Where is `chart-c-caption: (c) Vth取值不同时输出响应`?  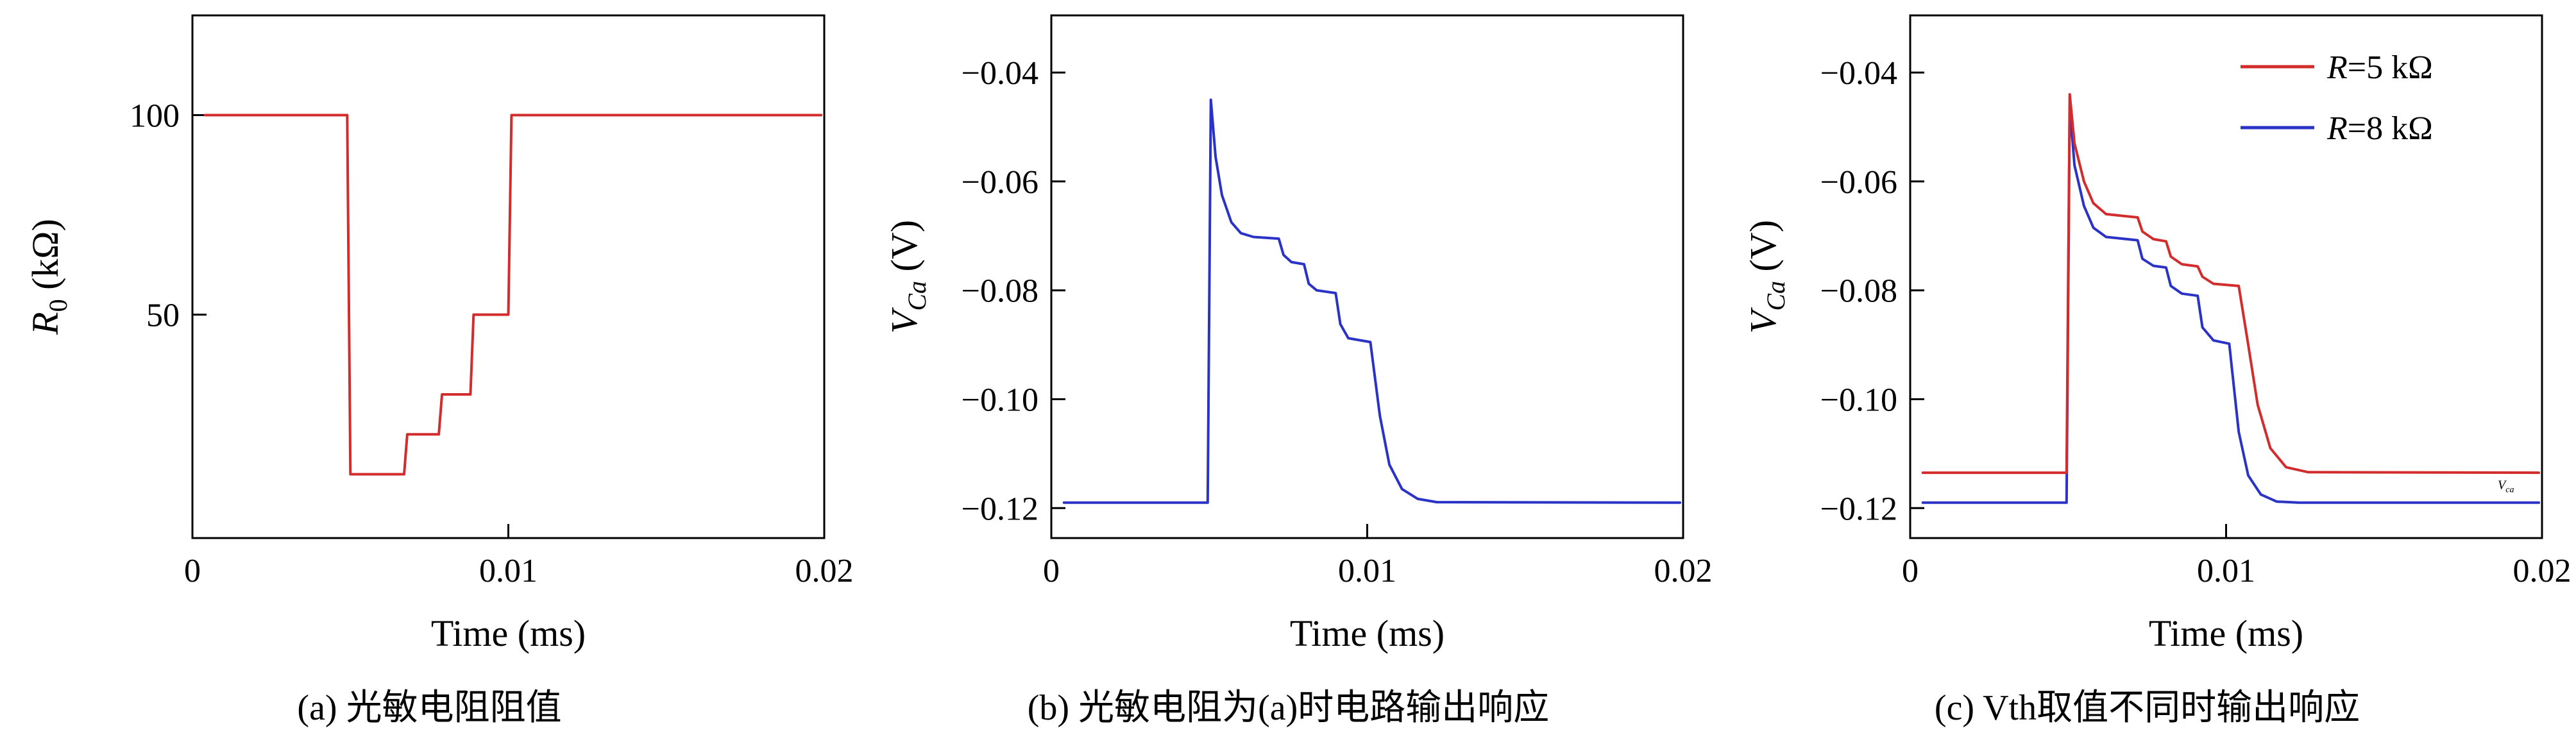 chart-c-caption: (c) Vth取值不同时输出响应 is located at coordinates (2147, 708).